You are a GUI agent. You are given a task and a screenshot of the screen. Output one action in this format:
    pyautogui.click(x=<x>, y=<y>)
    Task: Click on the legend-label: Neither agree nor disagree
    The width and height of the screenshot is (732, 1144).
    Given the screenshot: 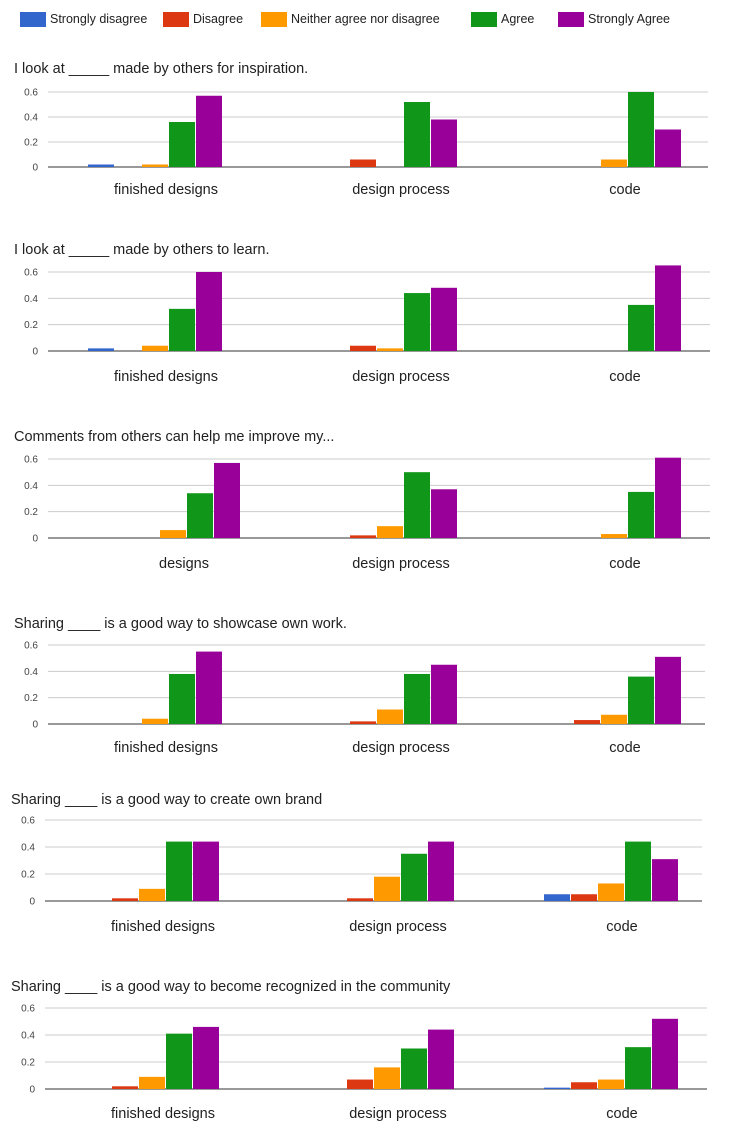 What is the action you would take?
    pyautogui.click(x=365, y=19)
    